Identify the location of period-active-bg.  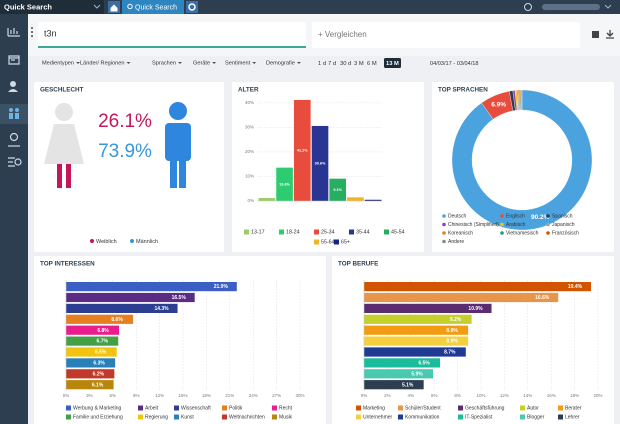
(392, 63).